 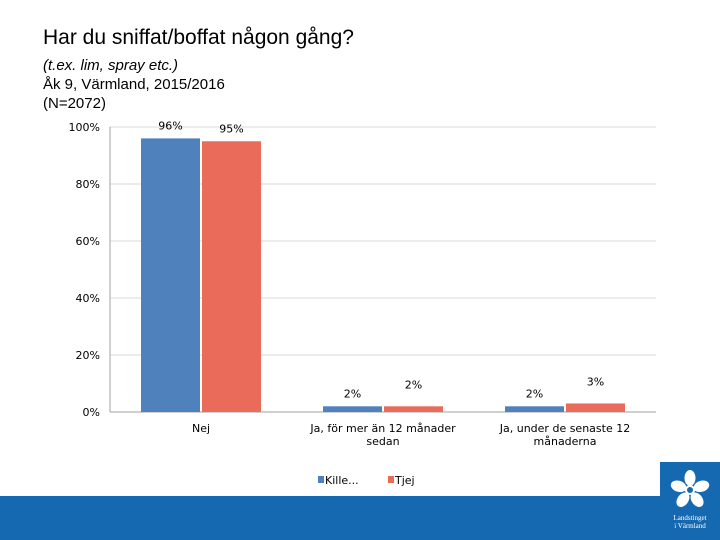 I want to click on landsting-logo: Landstinget i Värmland, so click(x=690, y=501).